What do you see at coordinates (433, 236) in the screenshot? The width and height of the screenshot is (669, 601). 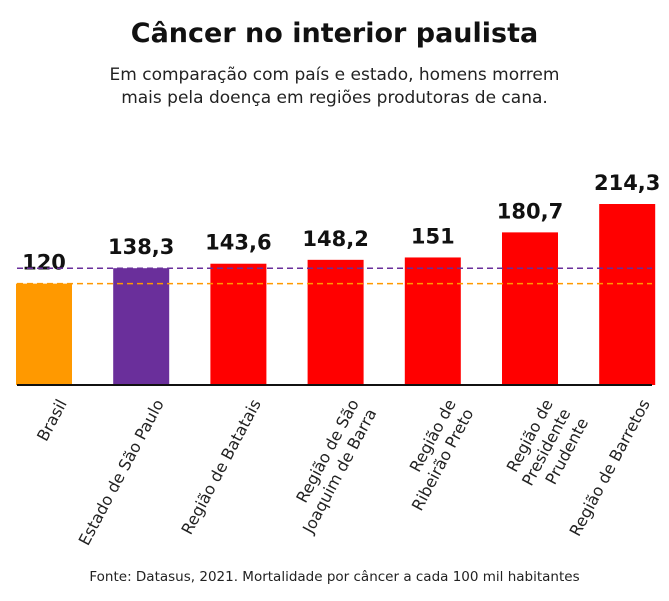 I see `value-label: 151` at bounding box center [433, 236].